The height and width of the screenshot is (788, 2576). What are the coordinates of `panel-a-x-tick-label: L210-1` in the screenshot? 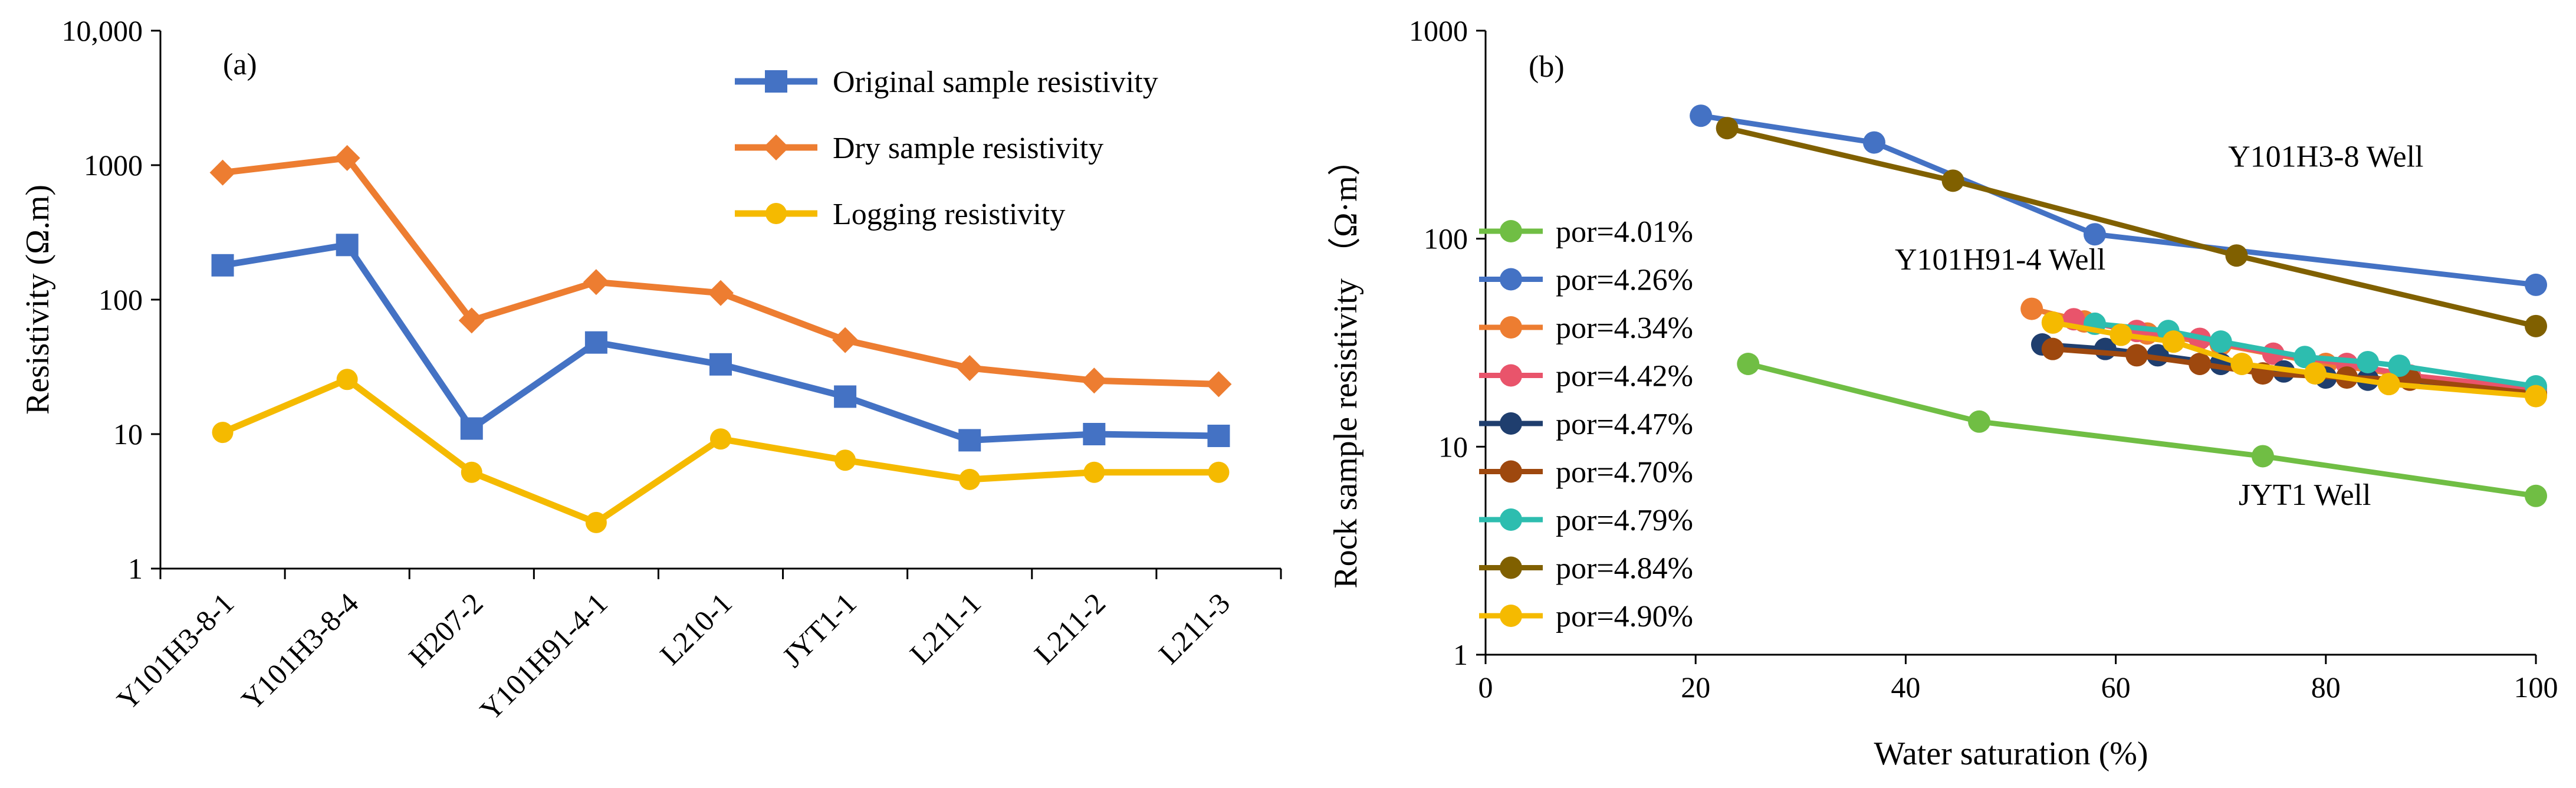 It's located at (695, 628).